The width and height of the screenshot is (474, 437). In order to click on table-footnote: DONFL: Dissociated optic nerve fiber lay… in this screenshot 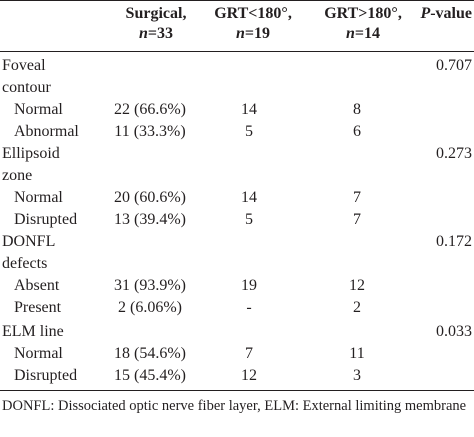, I will do `click(234, 406)`.